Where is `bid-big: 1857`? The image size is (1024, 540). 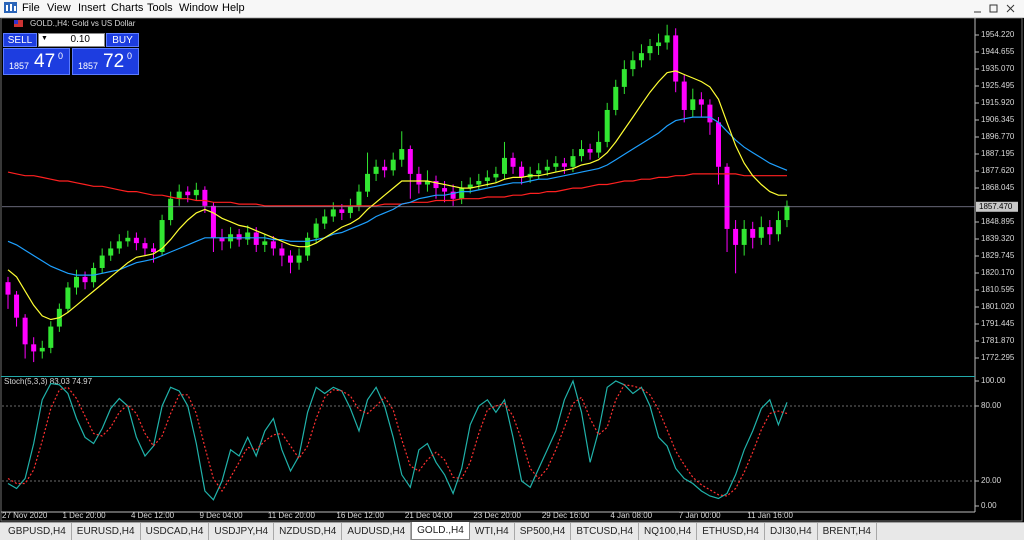
bid-big: 1857 is located at coordinates (19, 66).